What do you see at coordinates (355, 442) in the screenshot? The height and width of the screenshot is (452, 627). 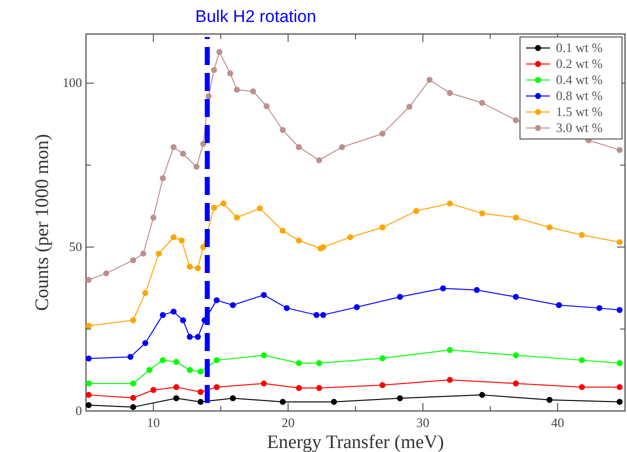 I see `x-axis-title: Energy Transfer (meV)` at bounding box center [355, 442].